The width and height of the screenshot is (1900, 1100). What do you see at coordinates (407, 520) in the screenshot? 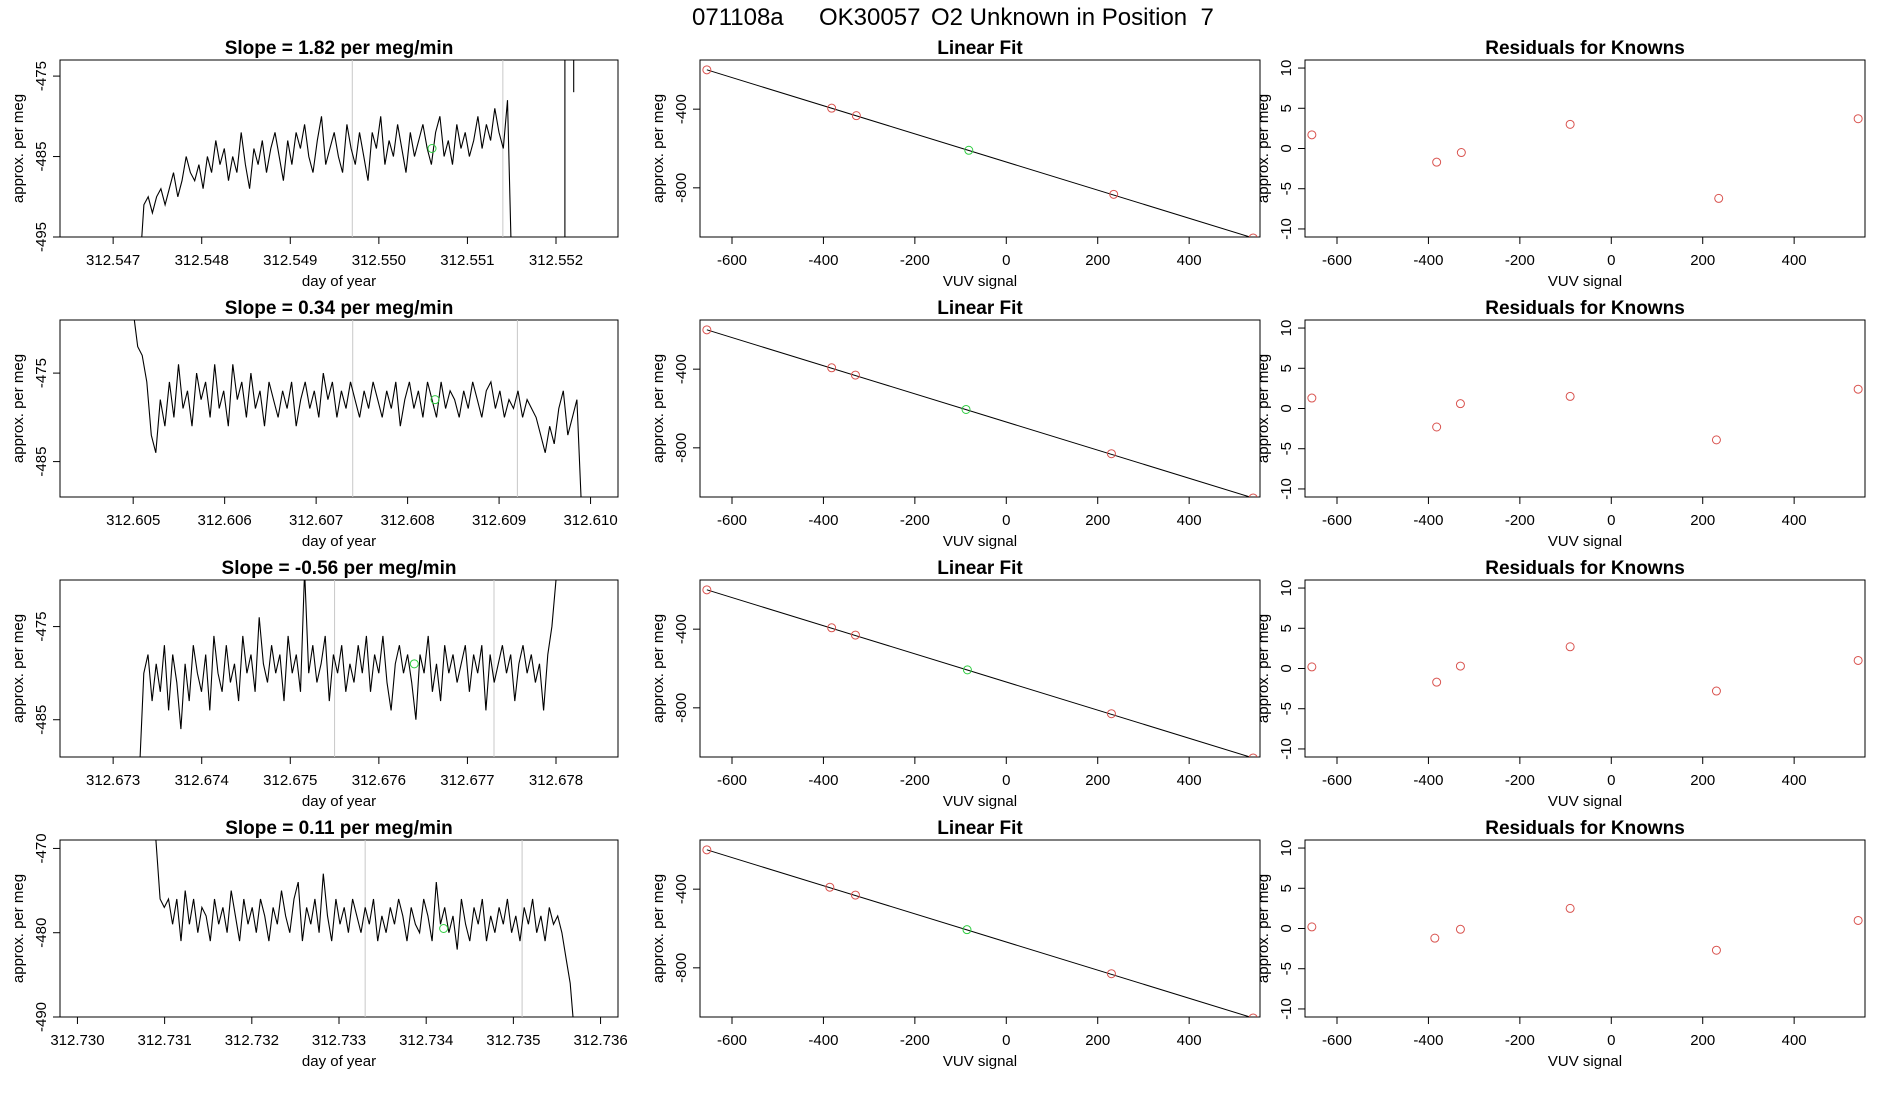
I see `x-tick-label: 312.608` at bounding box center [407, 520].